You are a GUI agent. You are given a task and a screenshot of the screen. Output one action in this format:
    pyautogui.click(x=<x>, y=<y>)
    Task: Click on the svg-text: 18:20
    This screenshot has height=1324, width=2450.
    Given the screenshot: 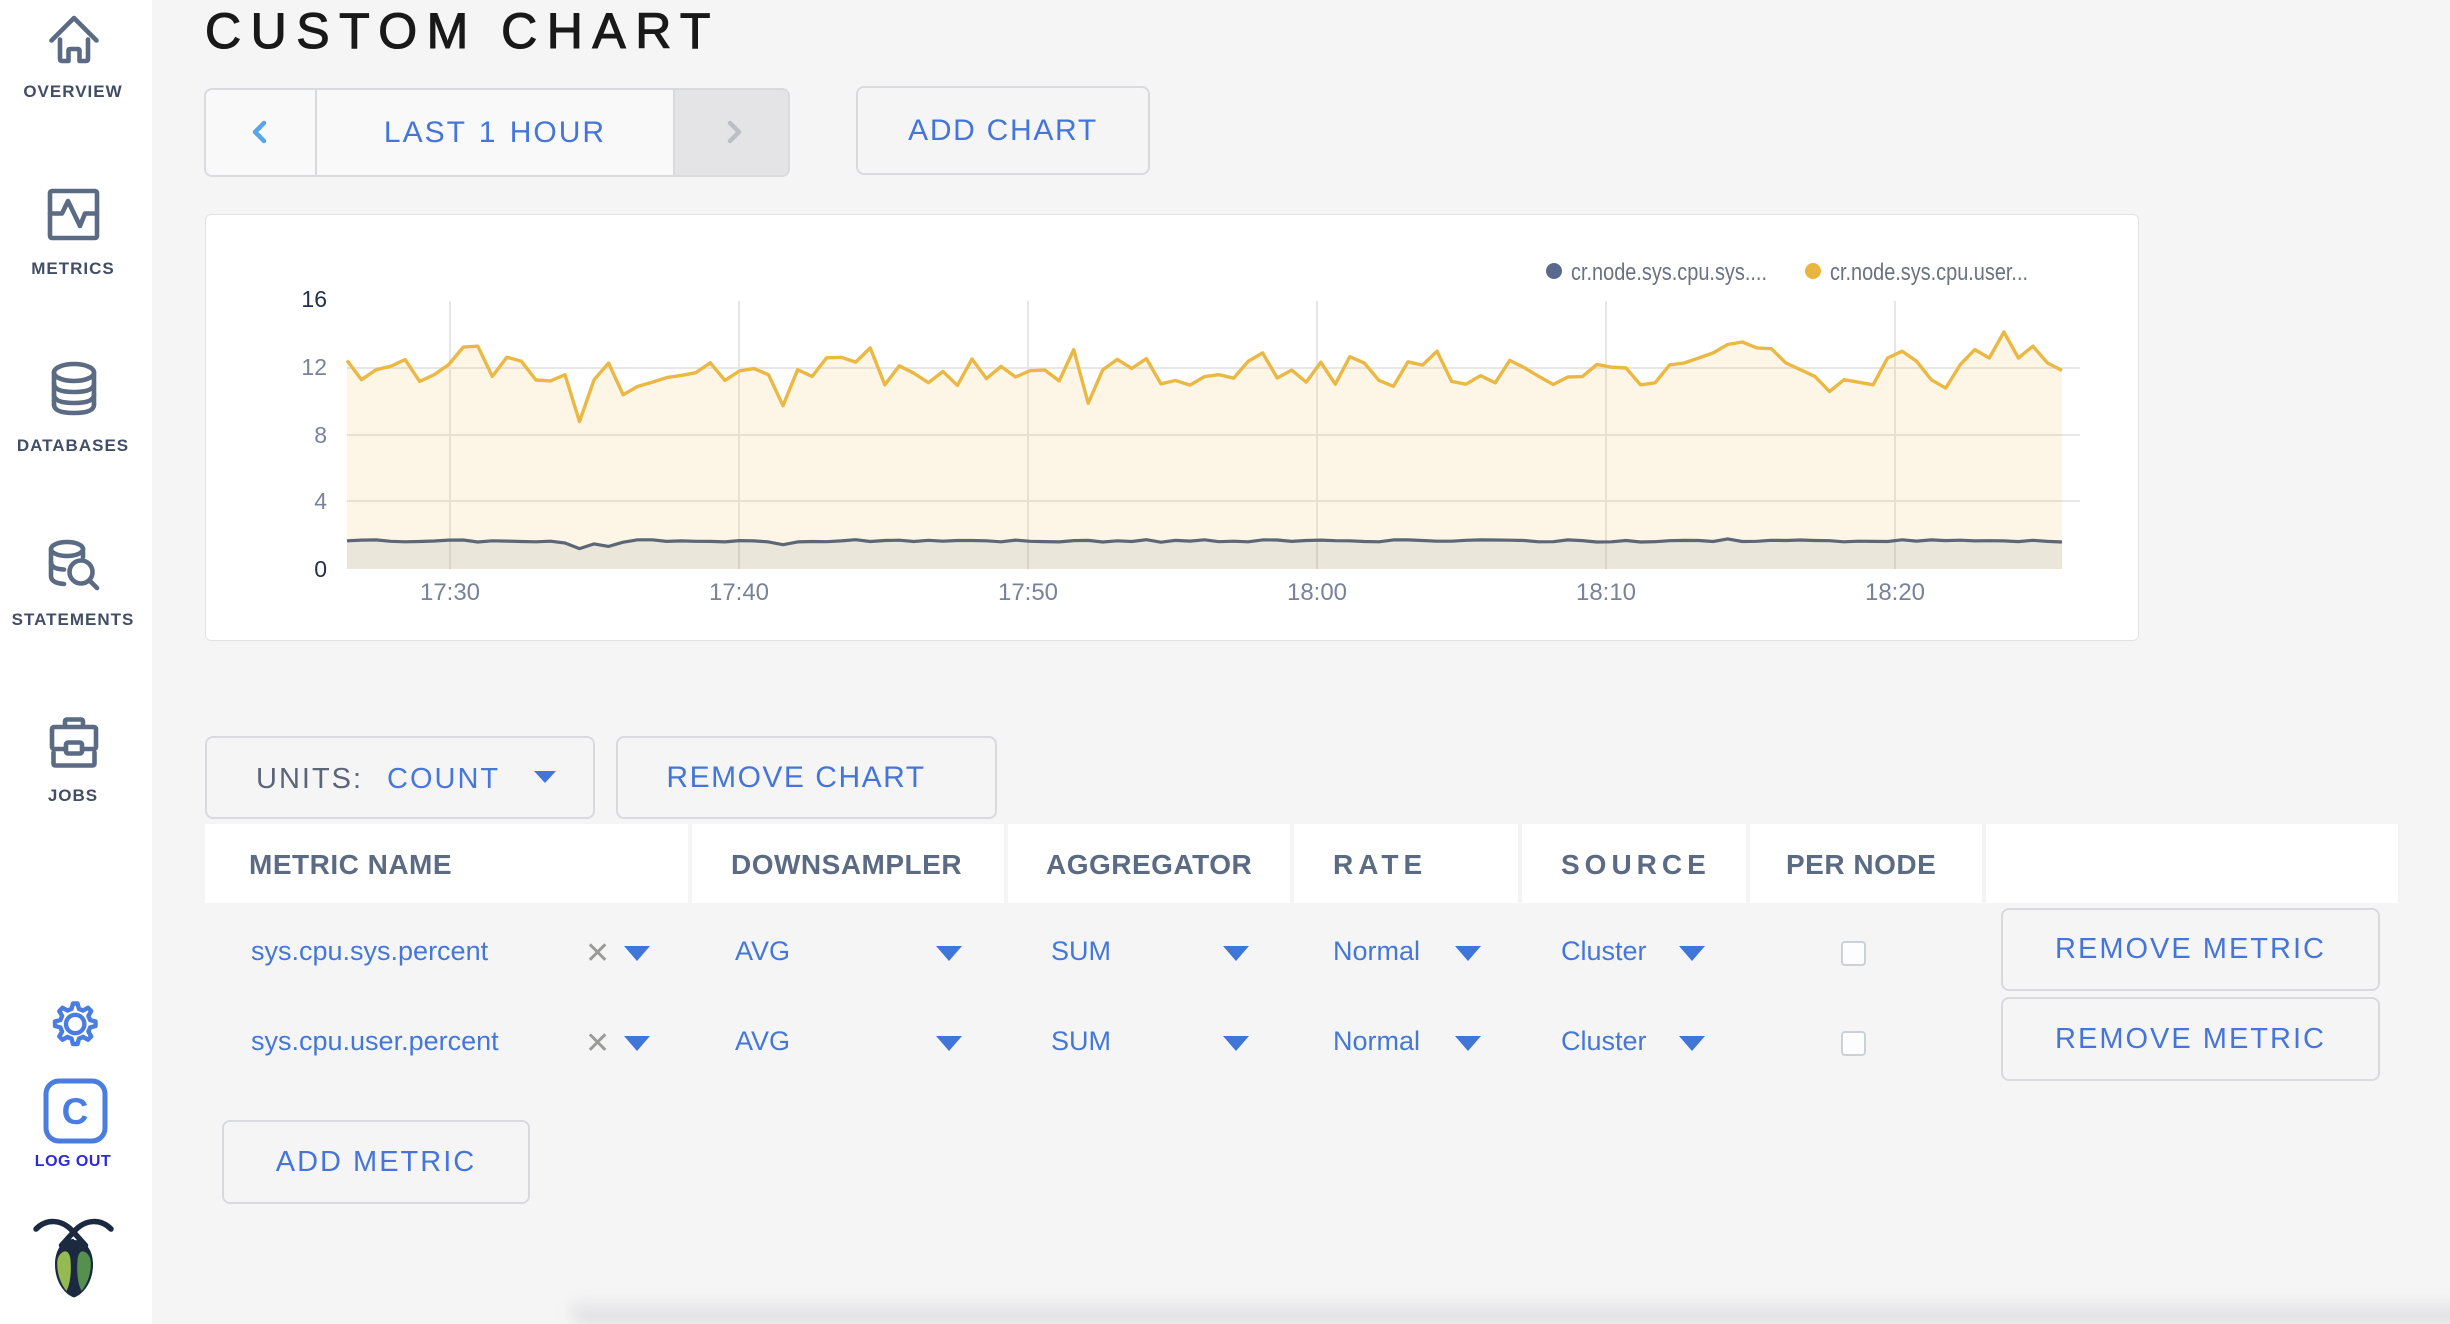 What is the action you would take?
    pyautogui.click(x=1895, y=592)
    